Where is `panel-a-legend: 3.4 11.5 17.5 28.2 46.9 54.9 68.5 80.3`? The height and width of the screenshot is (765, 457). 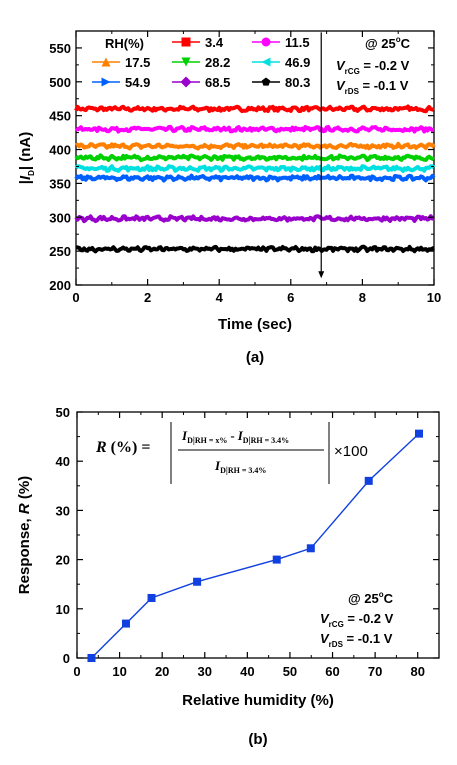
panel-a-legend: 3.4 11.5 17.5 28.2 46.9 54.9 68.5 80.3 is located at coordinates (201, 62).